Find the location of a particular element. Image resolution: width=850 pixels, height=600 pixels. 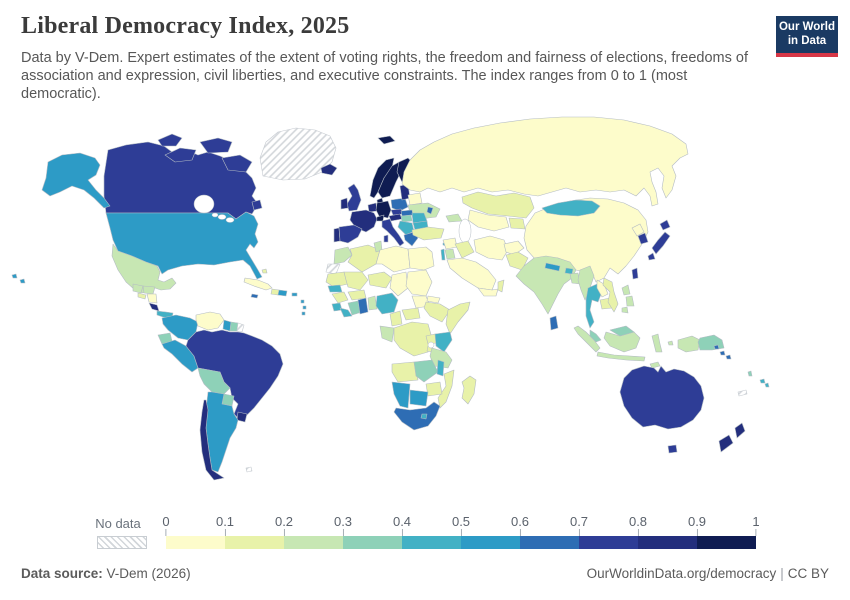

country-kyrgyzstan-tajikistan is located at coordinates (517, 223).